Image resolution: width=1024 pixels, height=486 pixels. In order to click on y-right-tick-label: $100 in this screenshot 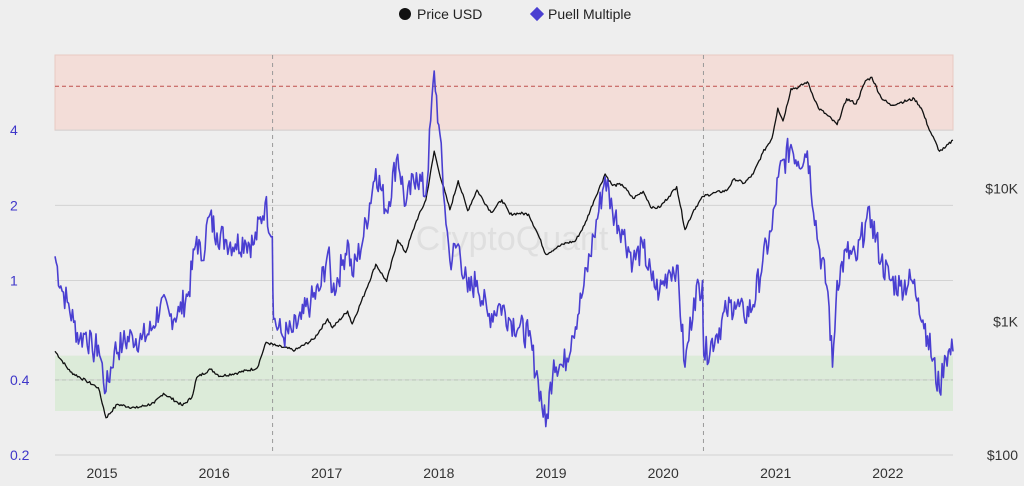, I will do `click(1002, 455)`.